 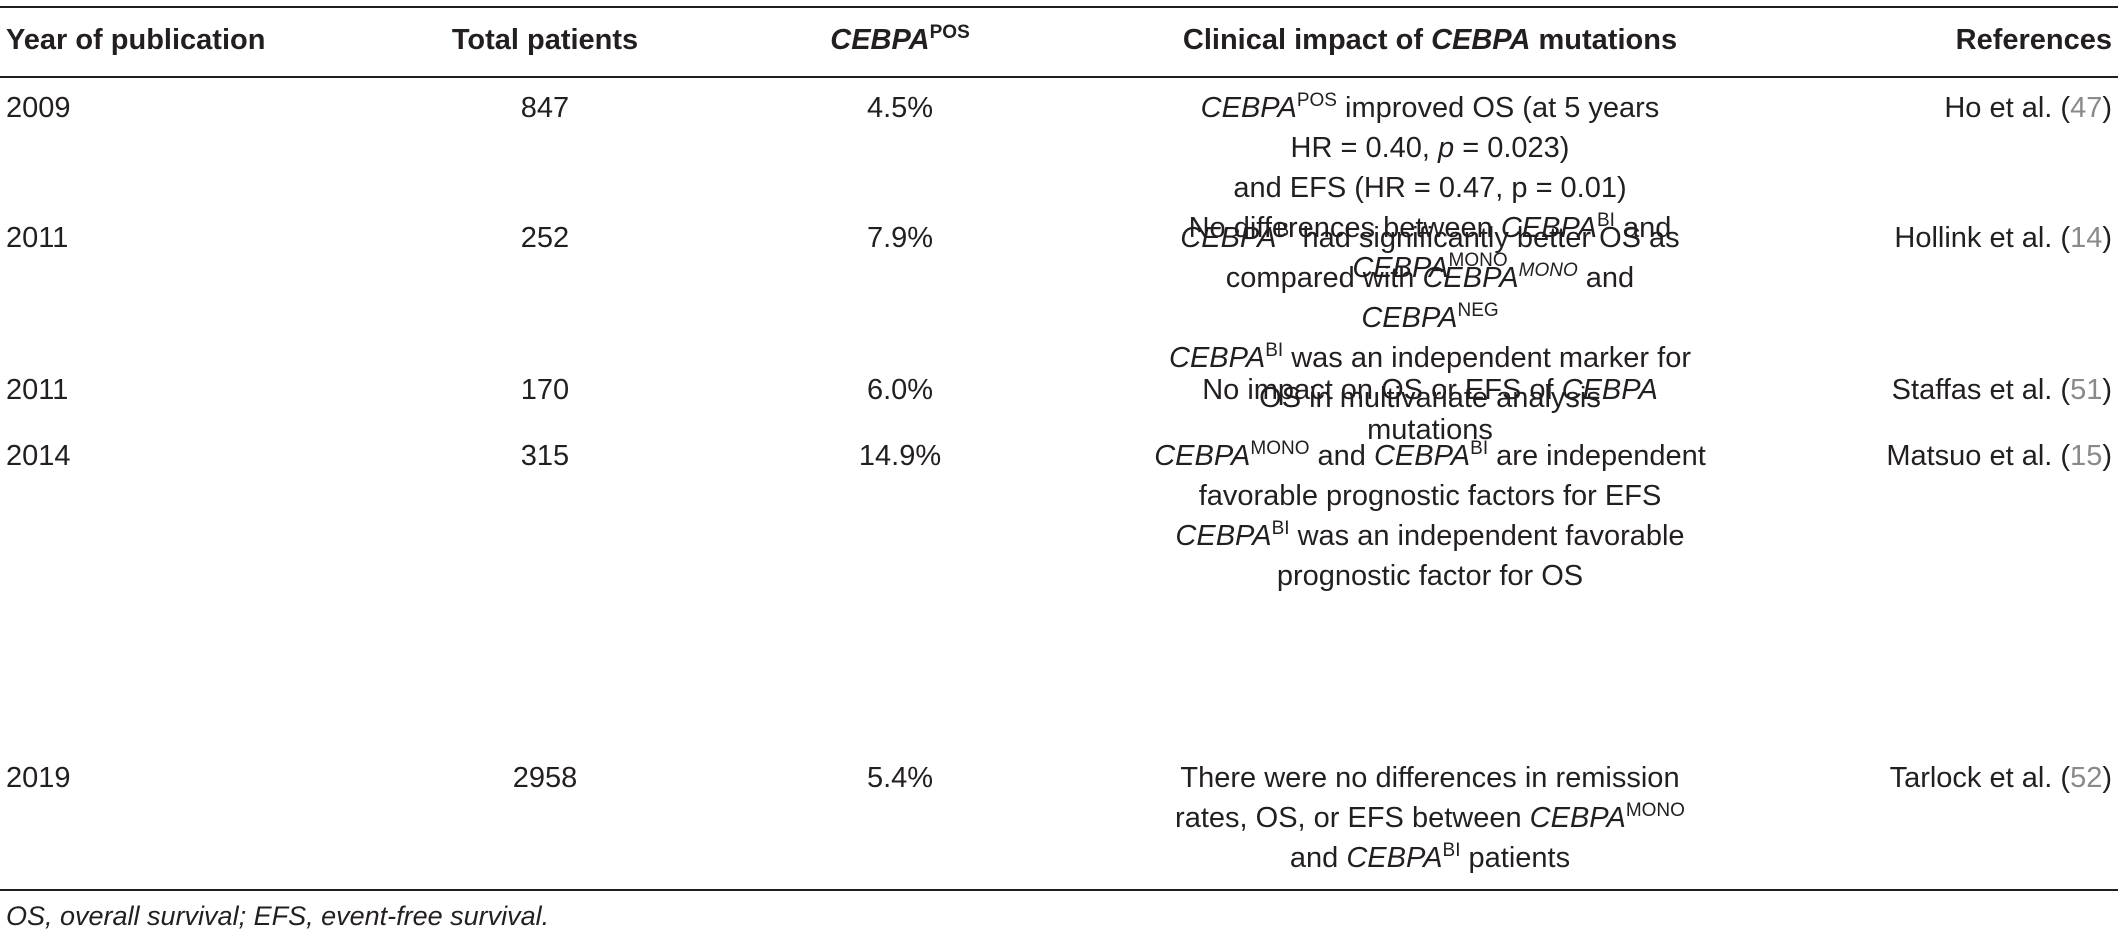 I want to click on impact-line: CEBPANEG, so click(x=1430, y=318).